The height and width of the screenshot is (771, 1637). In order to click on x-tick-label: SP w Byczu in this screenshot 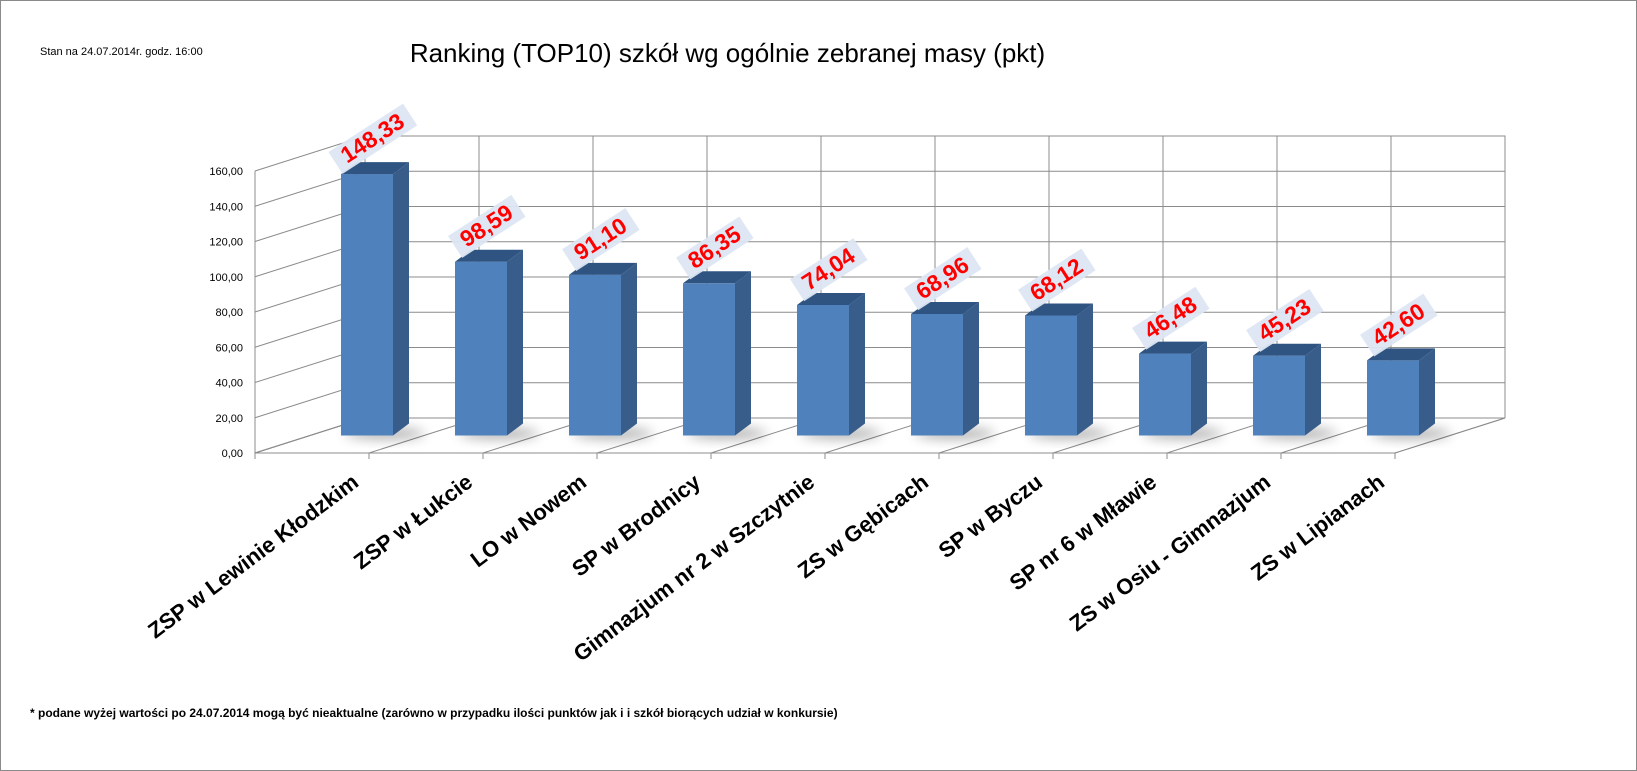, I will do `click(990, 516)`.